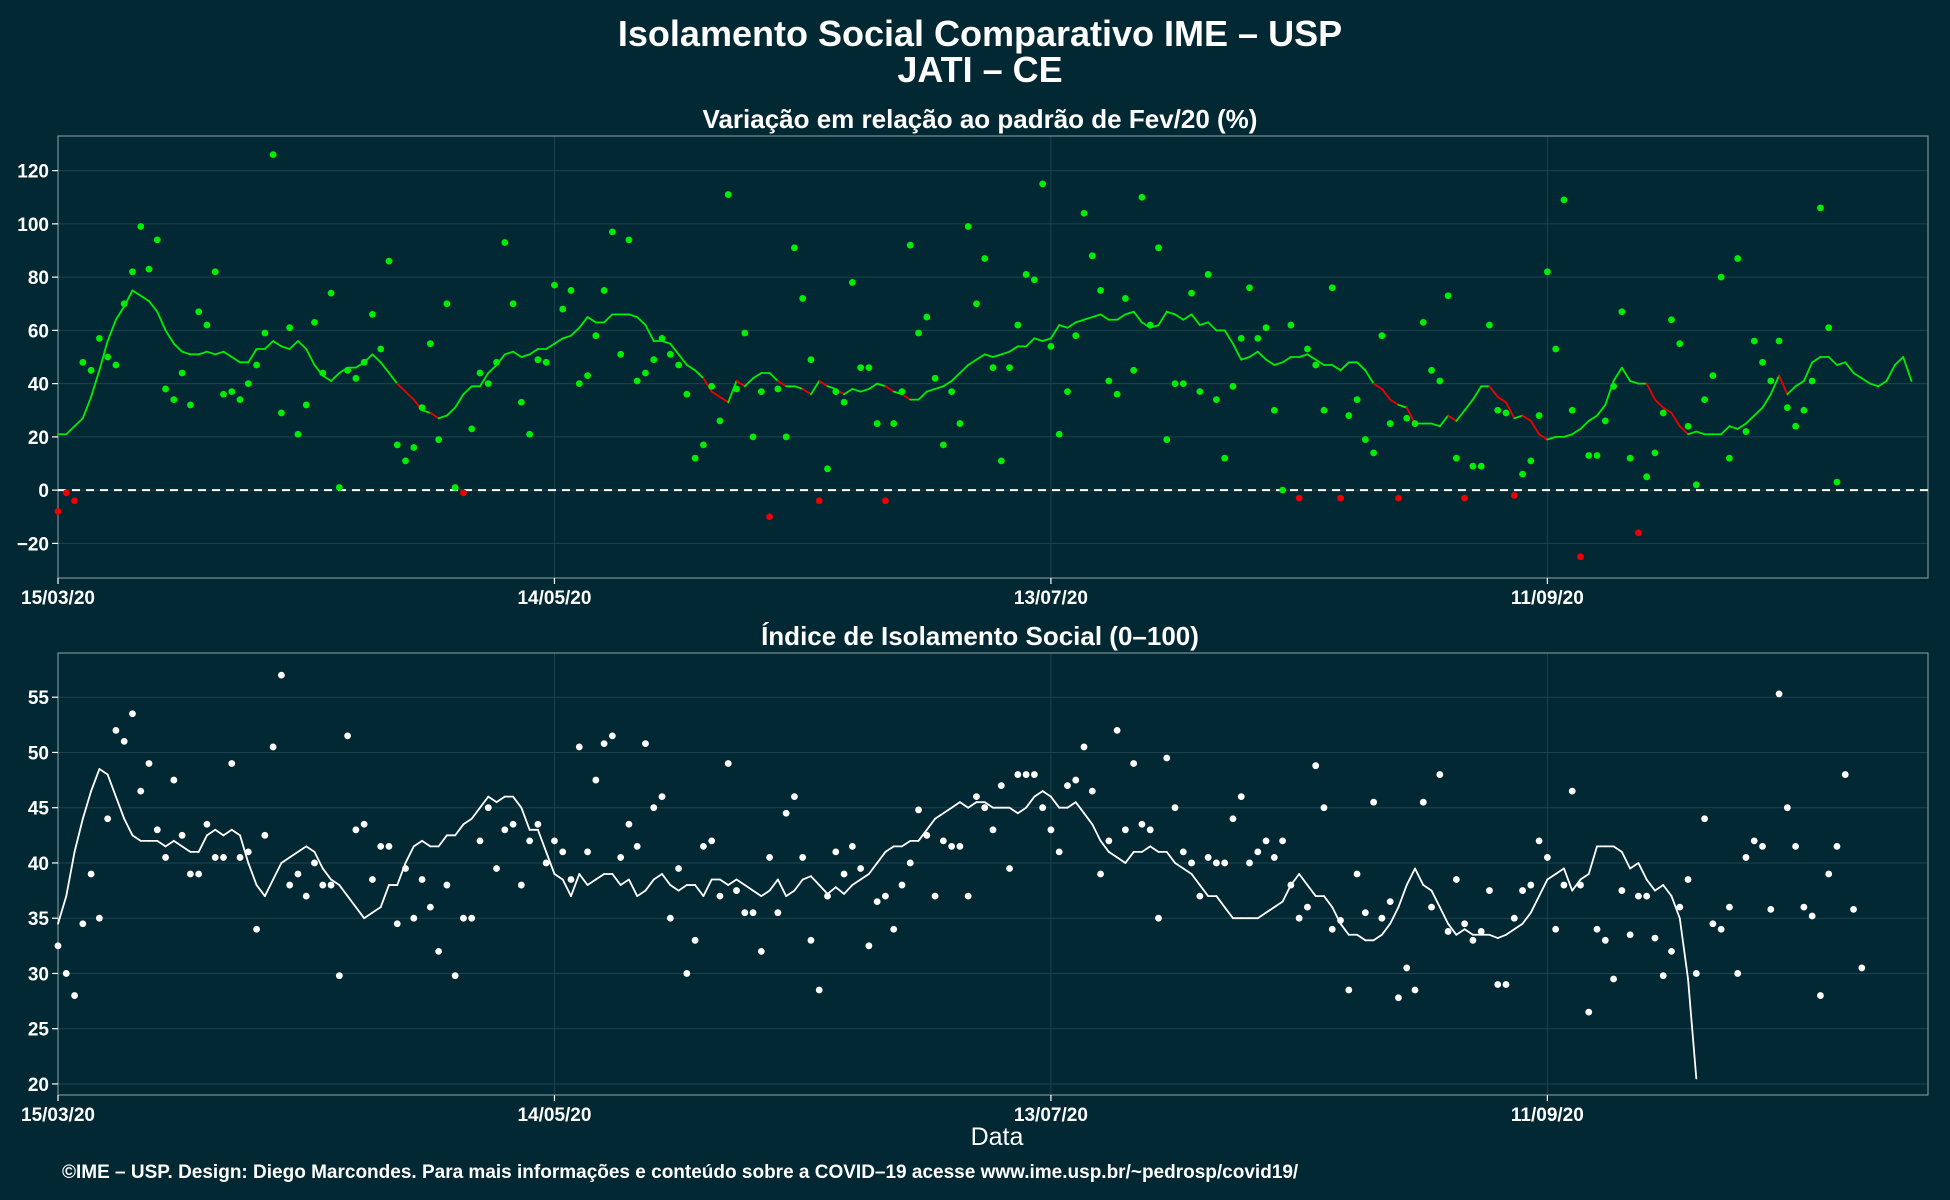 Image resolution: width=1950 pixels, height=1200 pixels. I want to click on x-tick-label: 13/07/20, so click(1051, 598).